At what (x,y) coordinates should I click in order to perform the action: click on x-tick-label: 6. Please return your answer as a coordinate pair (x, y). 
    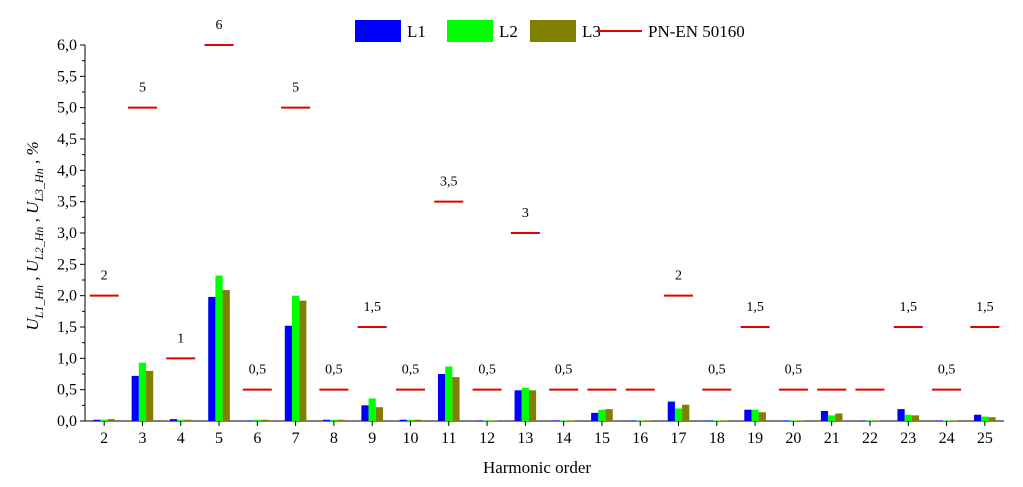
    Looking at the image, I should click on (257, 438).